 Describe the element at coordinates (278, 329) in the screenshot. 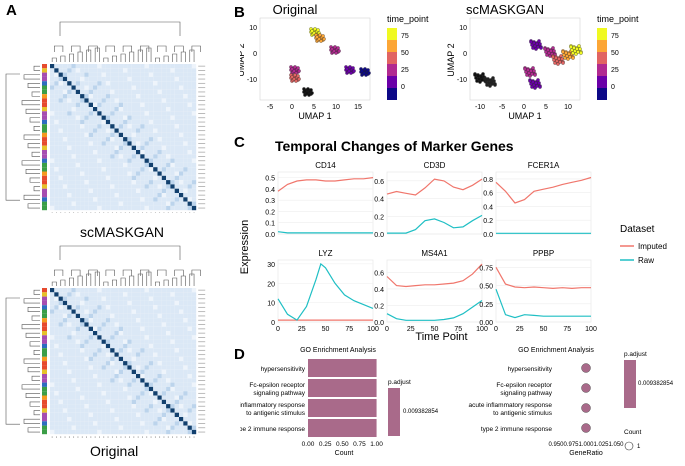

I see `facet-xtick: 0` at that location.